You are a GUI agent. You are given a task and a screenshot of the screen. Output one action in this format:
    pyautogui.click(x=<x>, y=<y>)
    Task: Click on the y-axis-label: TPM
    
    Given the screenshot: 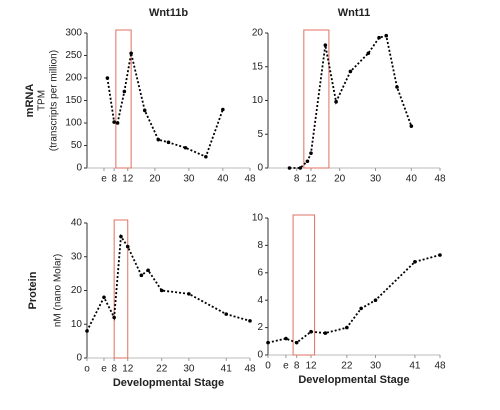 What is the action you would take?
    pyautogui.click(x=42, y=100)
    